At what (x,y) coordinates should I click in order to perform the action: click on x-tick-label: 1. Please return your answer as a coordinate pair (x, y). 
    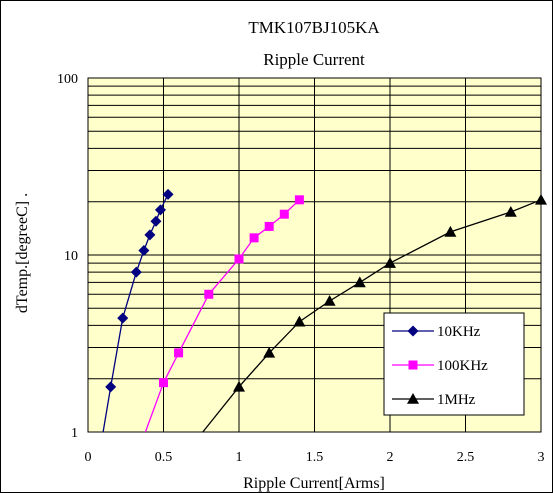
    Looking at the image, I should click on (239, 457).